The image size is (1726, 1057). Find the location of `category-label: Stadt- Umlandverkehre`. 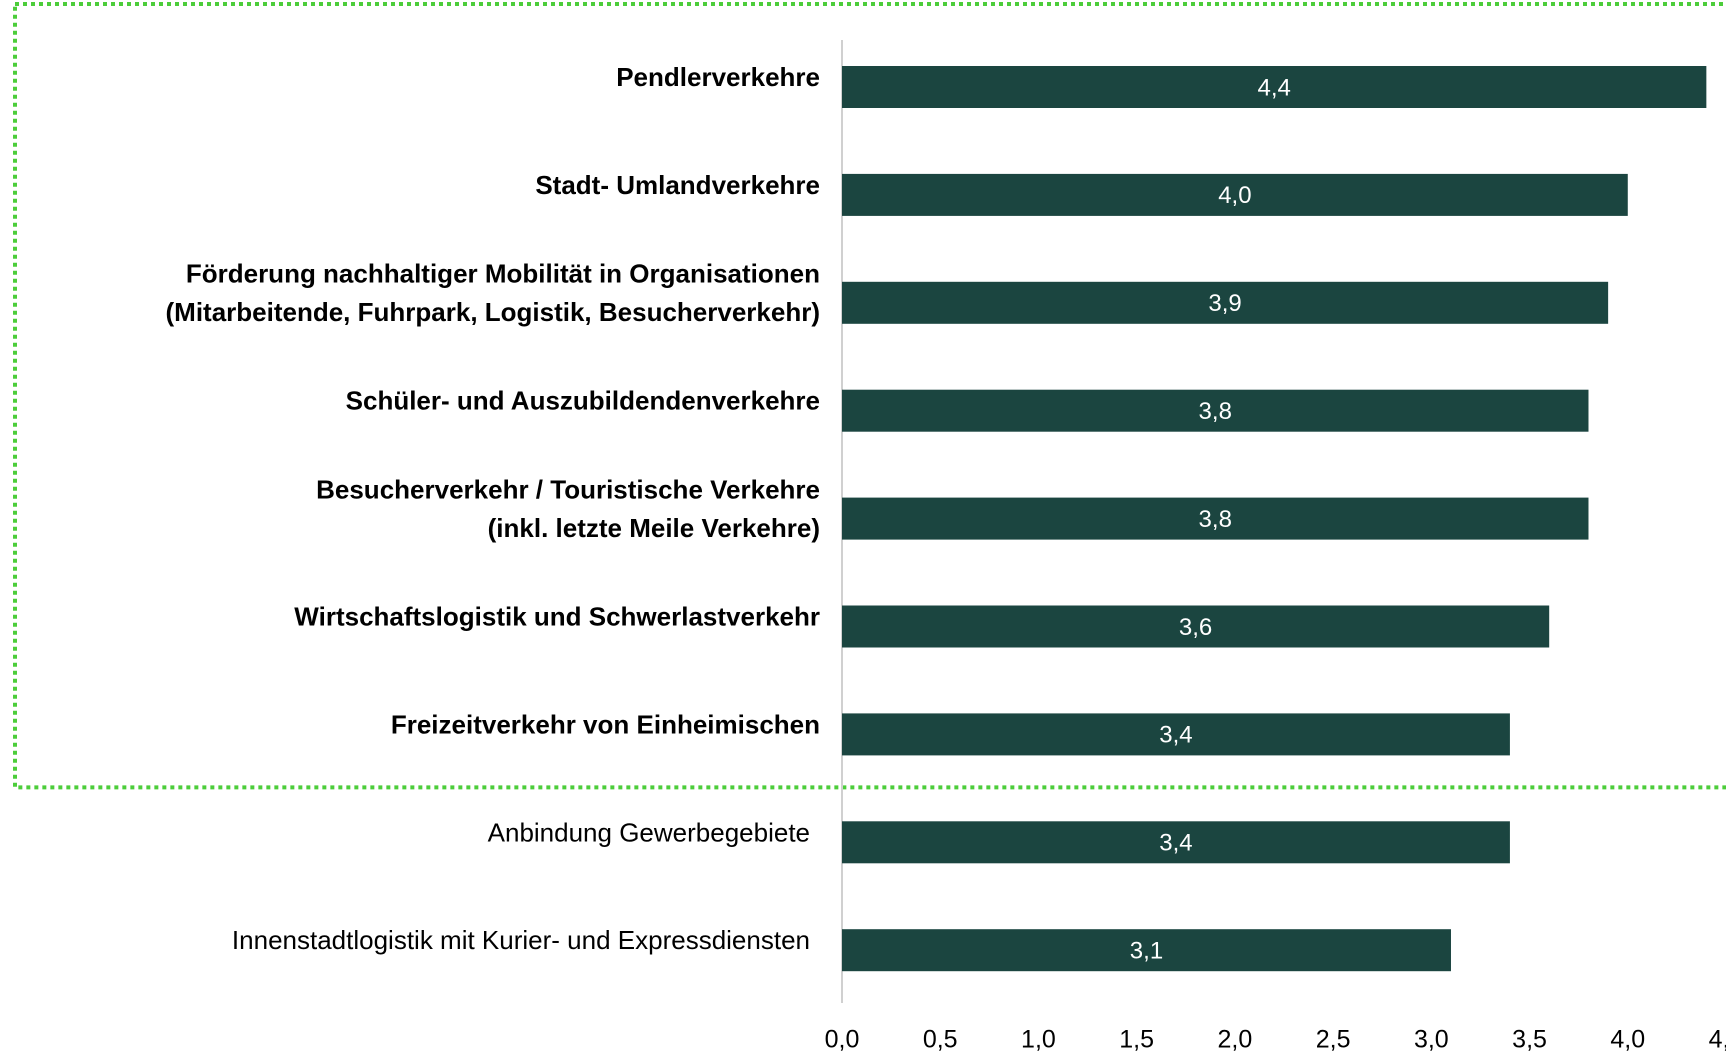

category-label: Stadt- Umlandverkehre is located at coordinates (677, 185).